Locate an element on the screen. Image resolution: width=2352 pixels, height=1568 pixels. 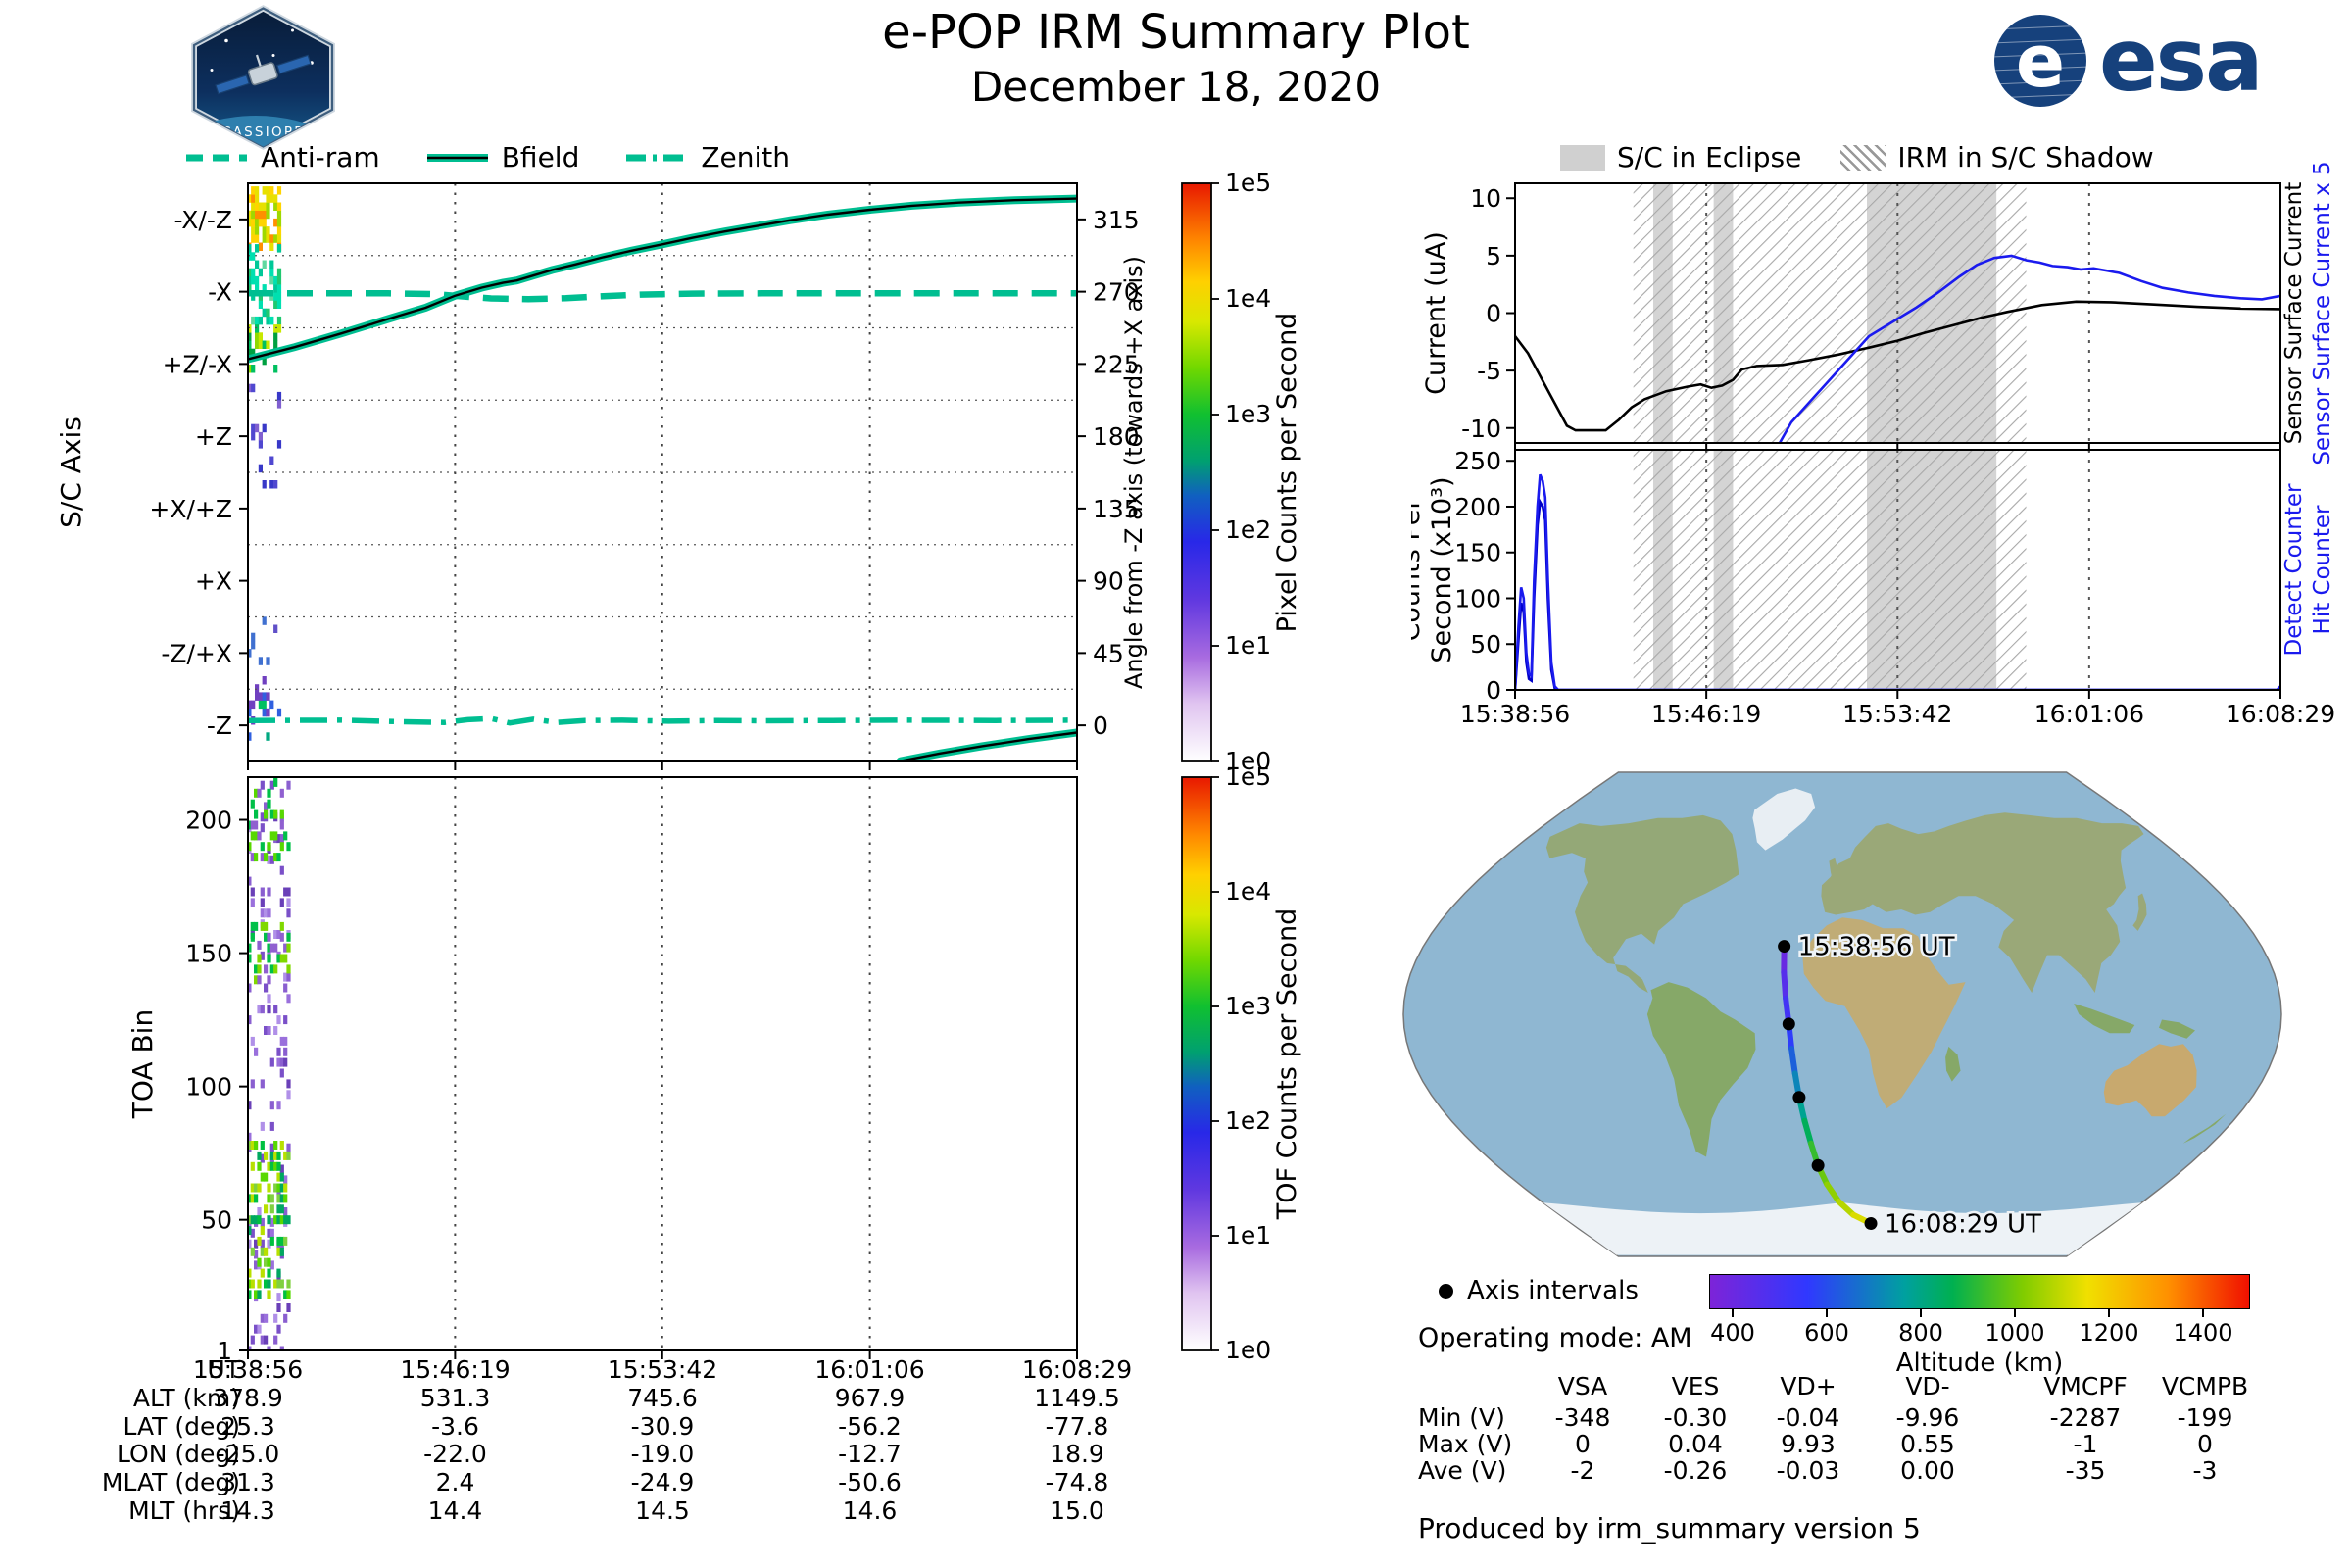
svg-text: Current (uA) is located at coordinates (1436, 313).